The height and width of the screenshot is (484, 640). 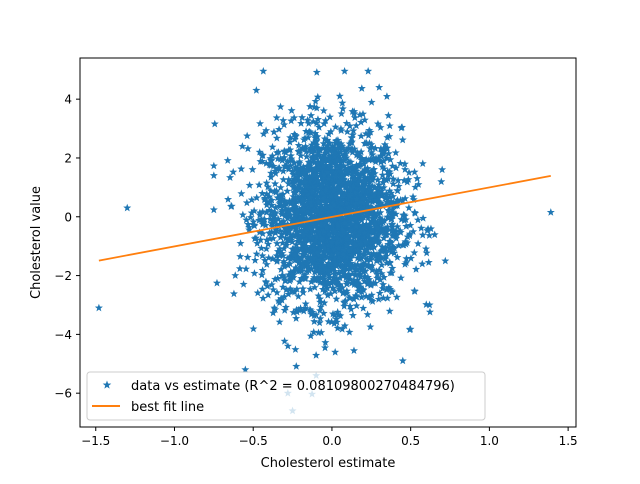 I want to click on x-tick-label: 0.5, so click(x=410, y=441).